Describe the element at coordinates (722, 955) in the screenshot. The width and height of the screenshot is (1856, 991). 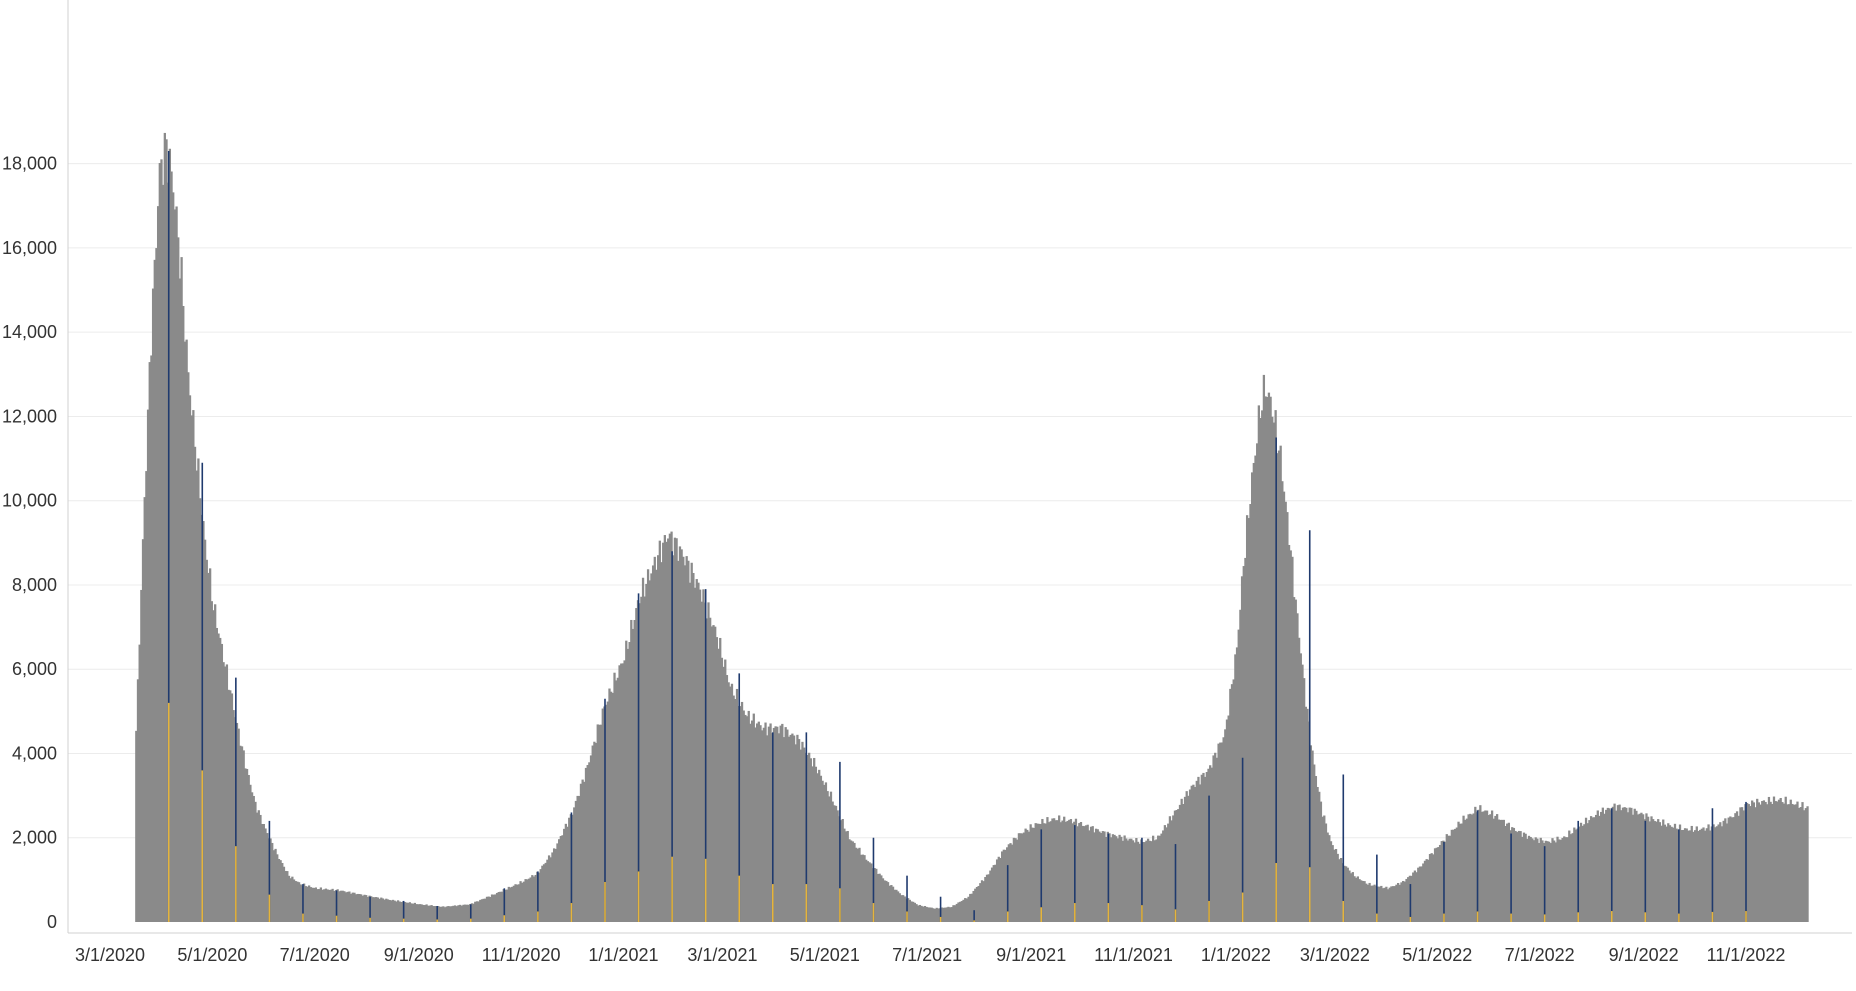
I see `x-tick-label: 3/1/2021` at that location.